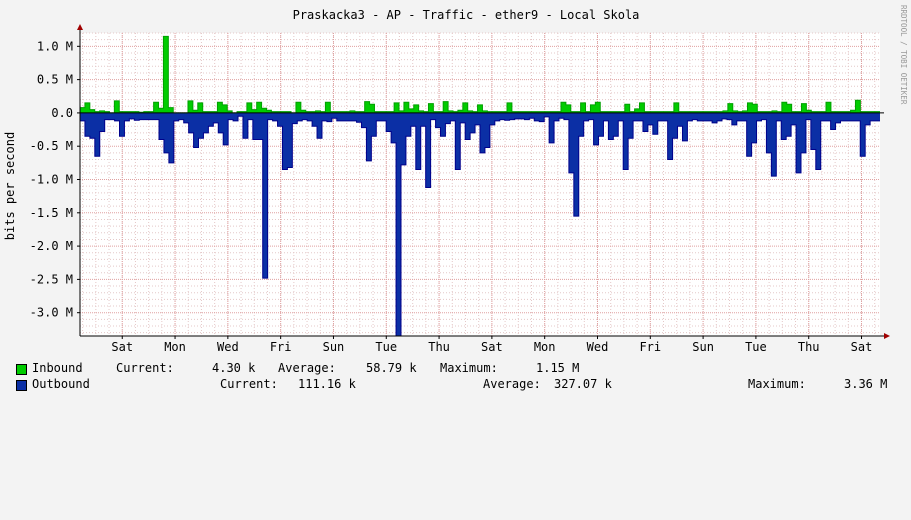  Describe the element at coordinates (62, 113) in the screenshot. I see `y-tick-label: 0.0` at that location.